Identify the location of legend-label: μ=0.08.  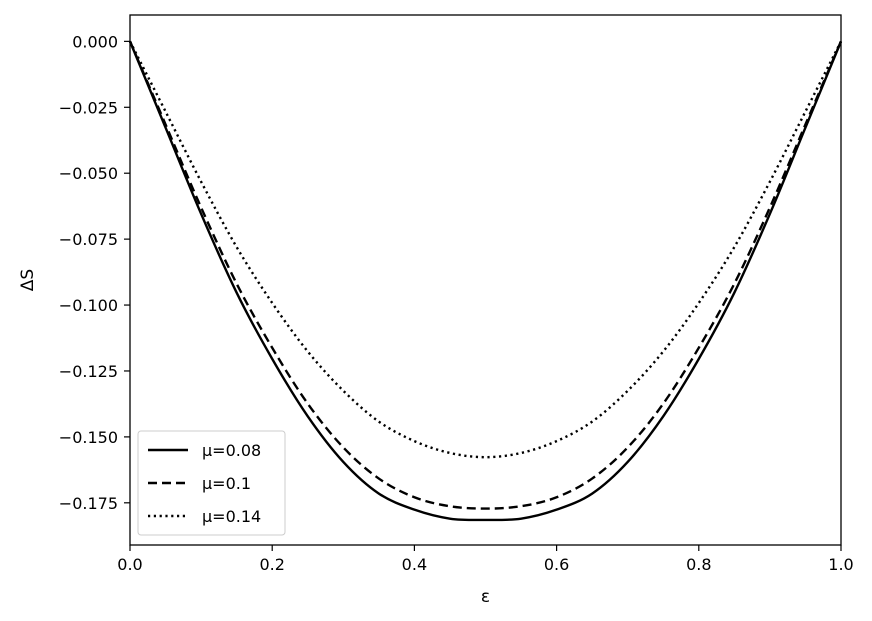
(231, 450).